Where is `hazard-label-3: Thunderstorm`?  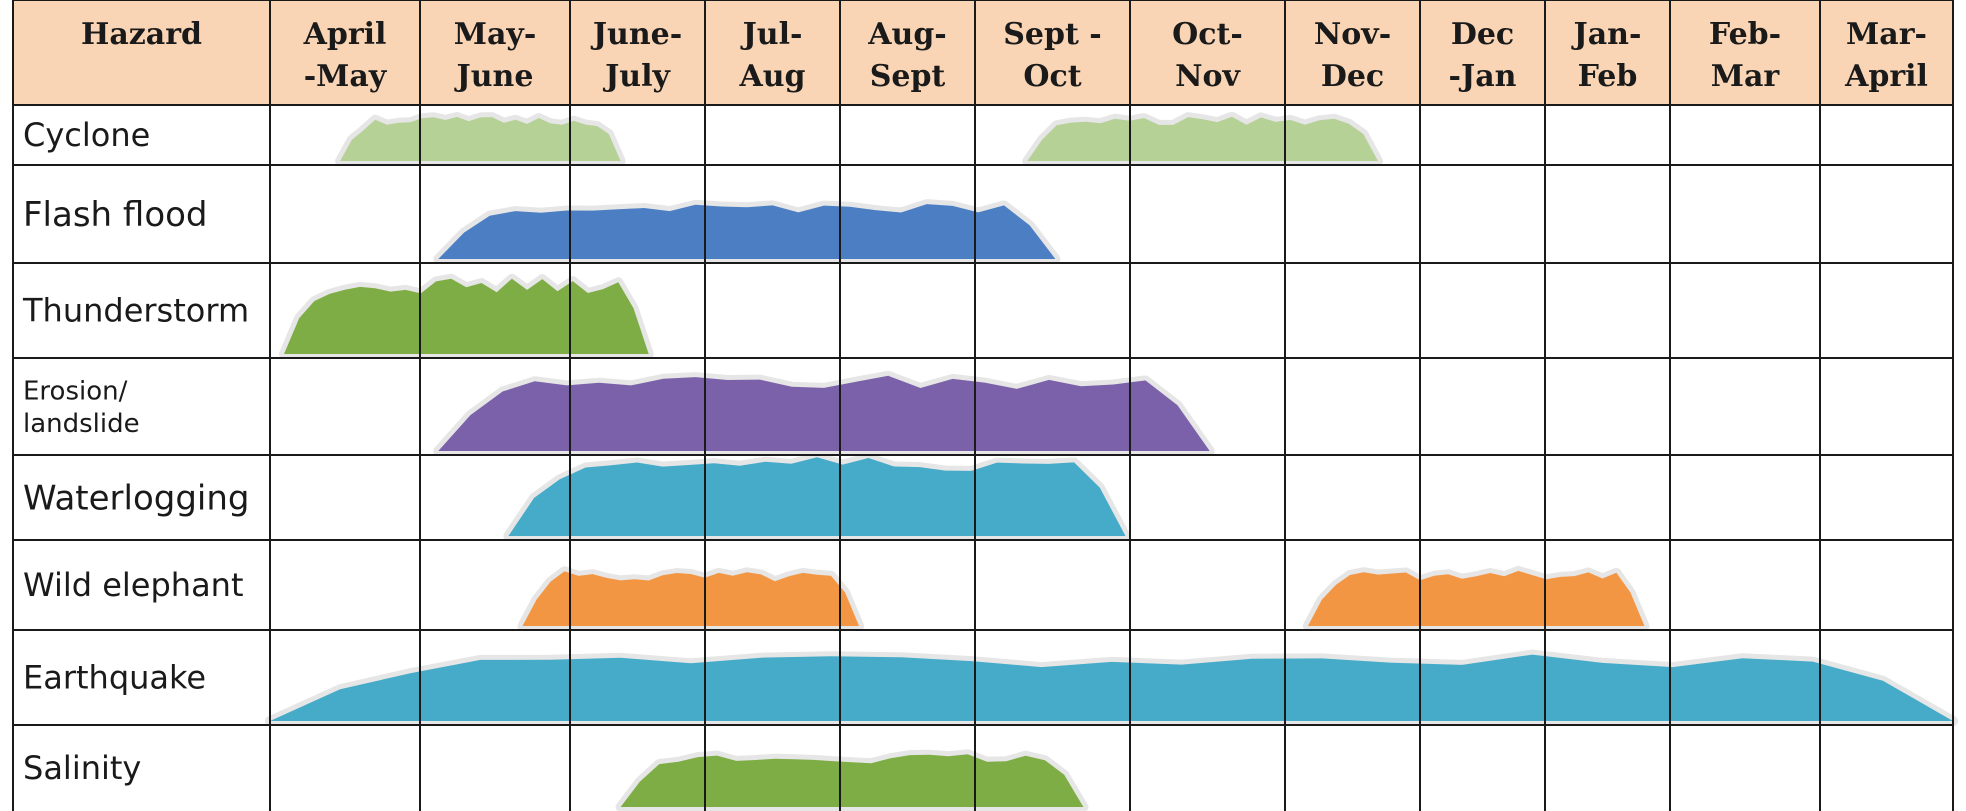
hazard-label-3: Thunderstorm is located at coordinates (135, 311).